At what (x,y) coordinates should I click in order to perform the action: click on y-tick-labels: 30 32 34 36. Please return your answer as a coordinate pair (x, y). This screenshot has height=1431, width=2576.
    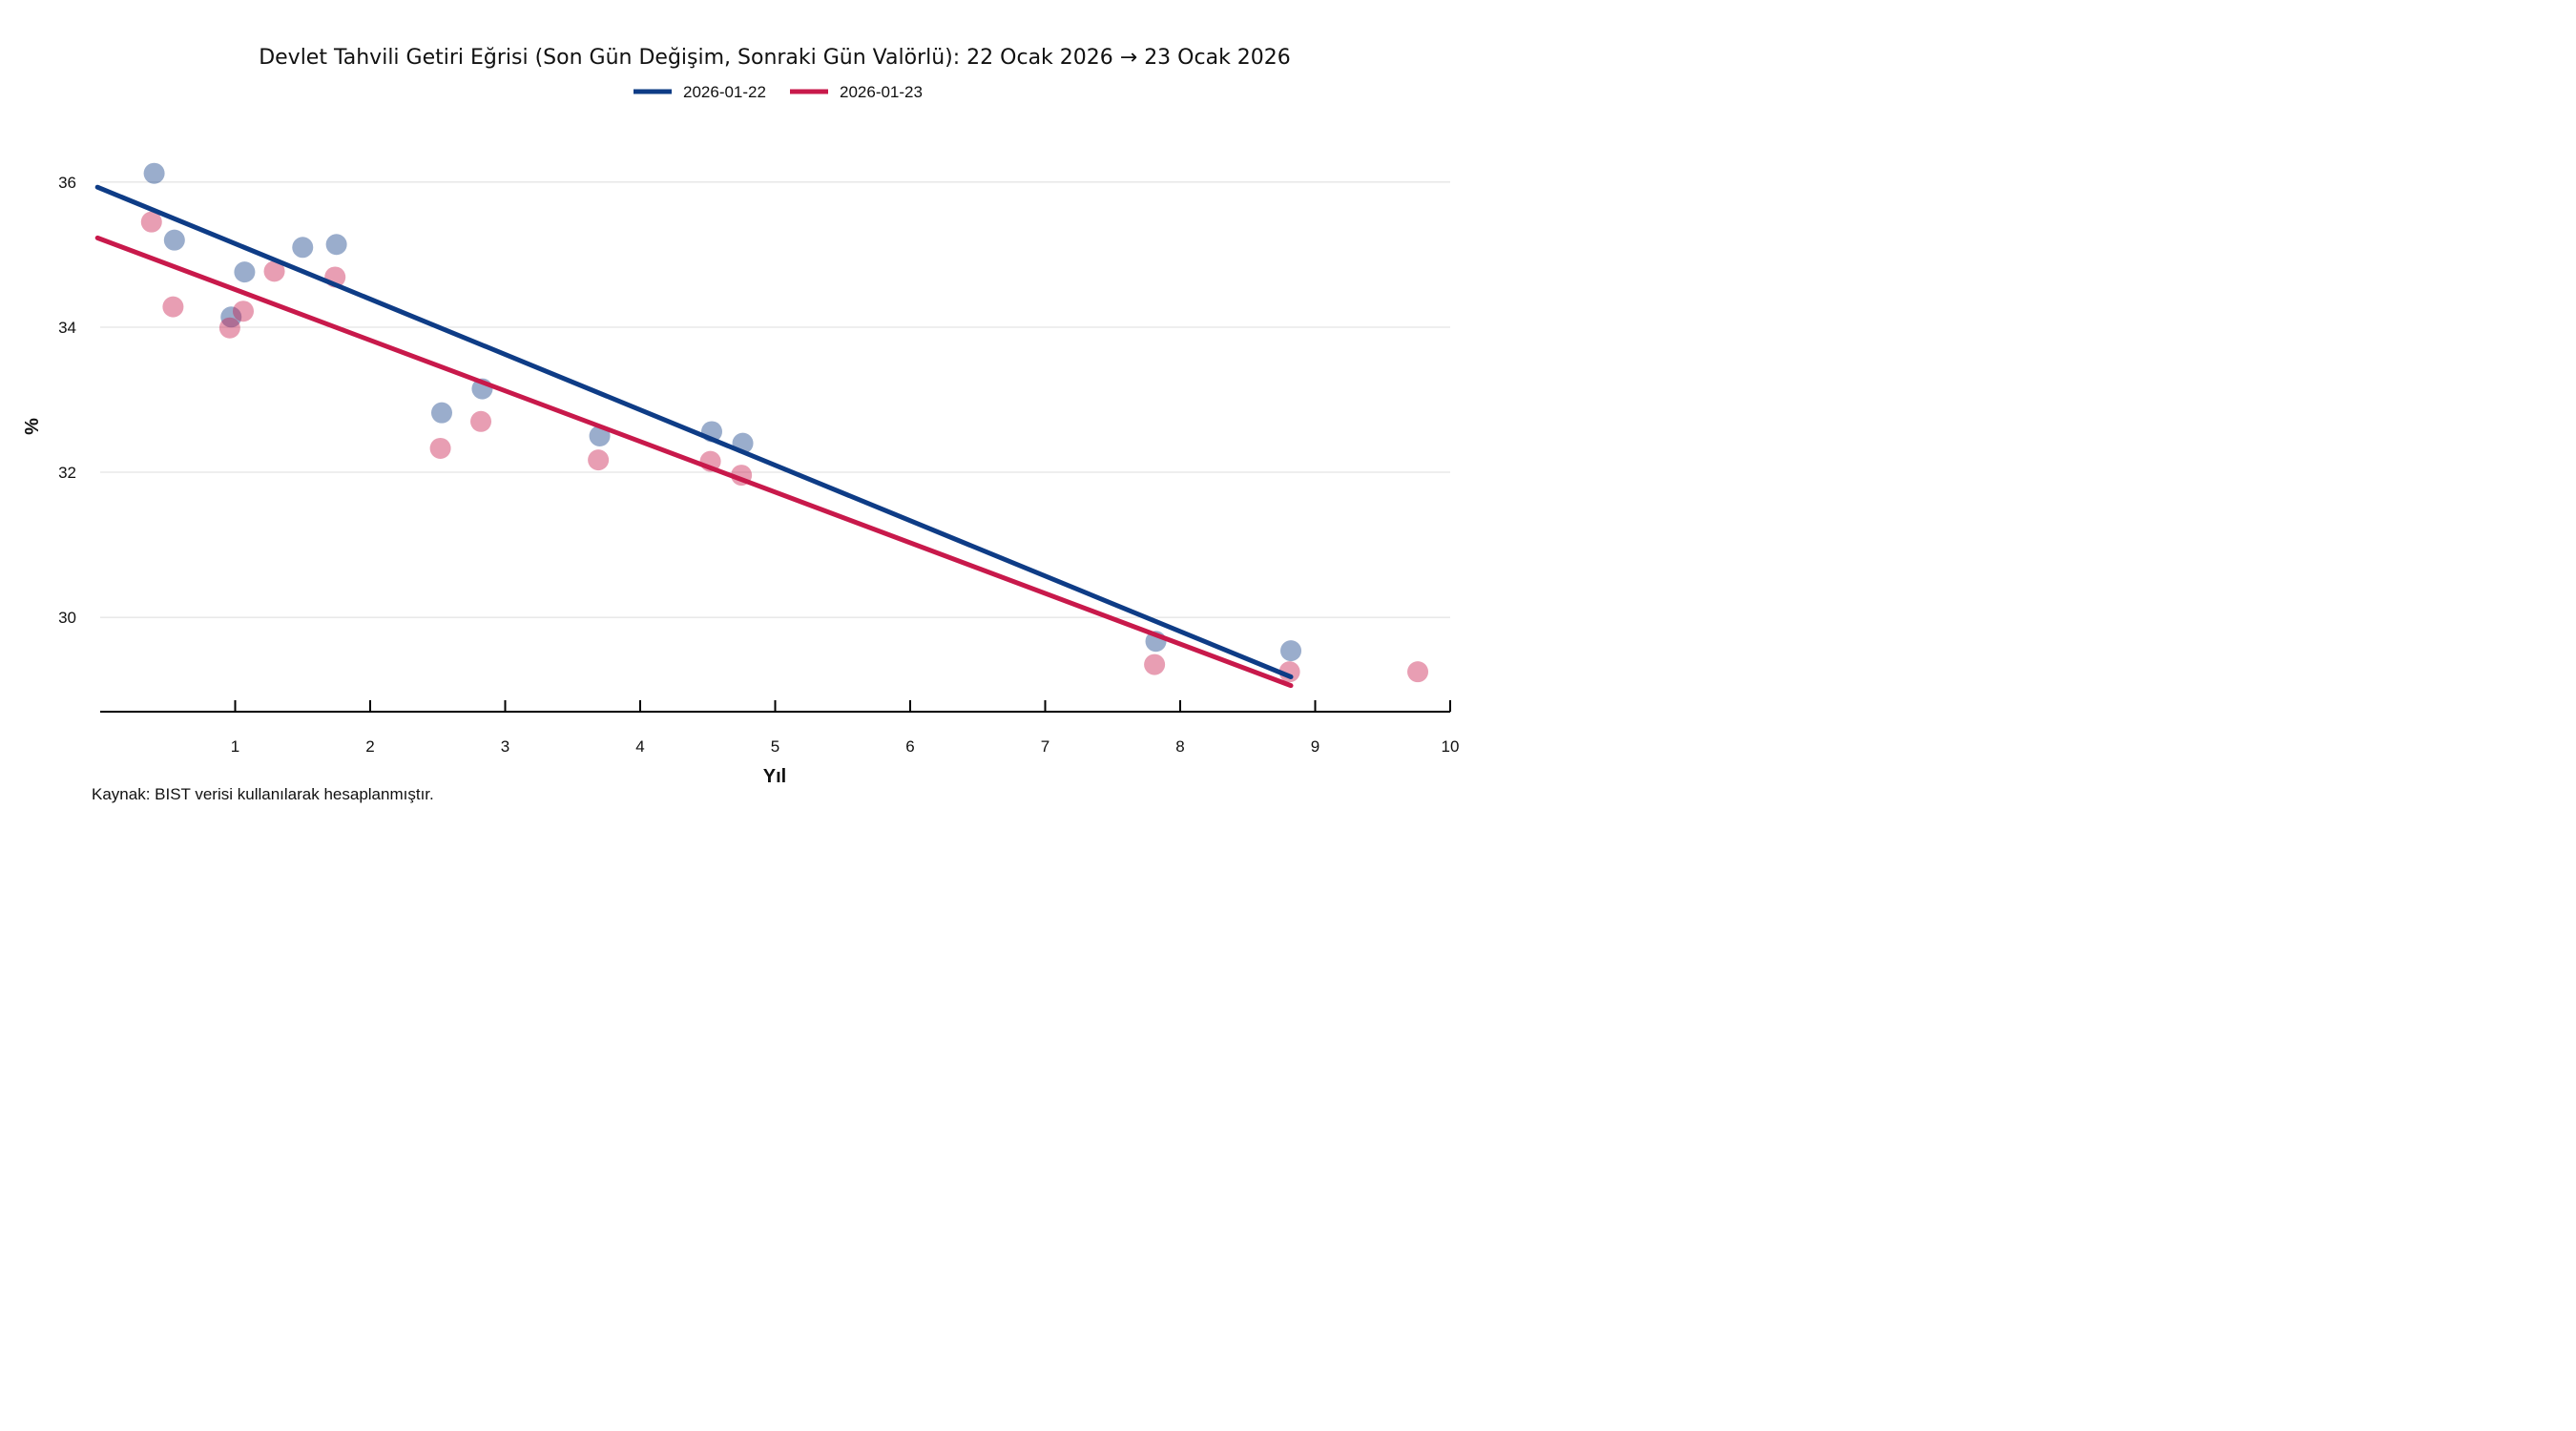
    Looking at the image, I should click on (67, 401).